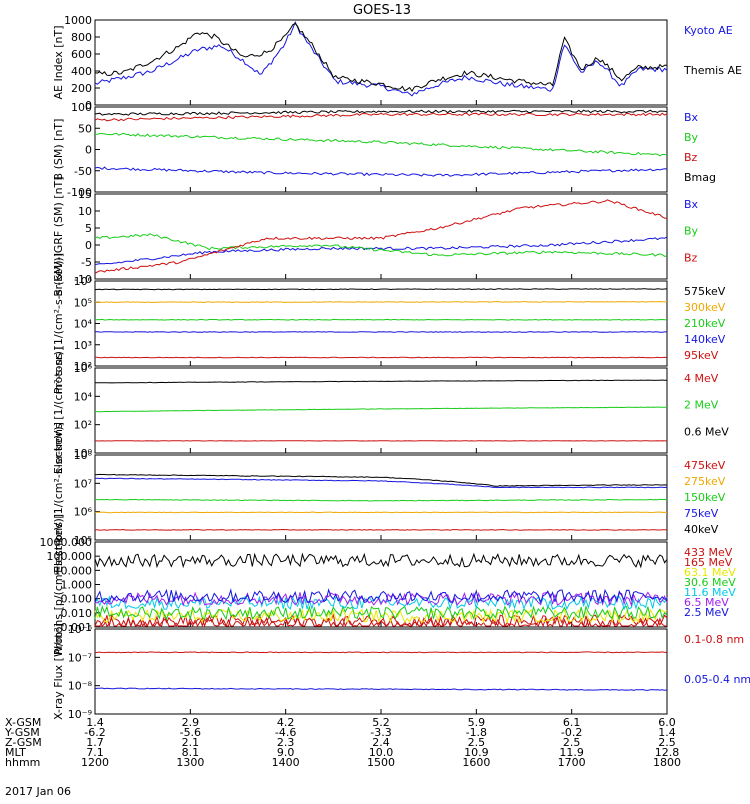 This screenshot has height=804, width=750. What do you see at coordinates (706, 612) in the screenshot?
I see `legend-entry: 2.5 MeV` at bounding box center [706, 612].